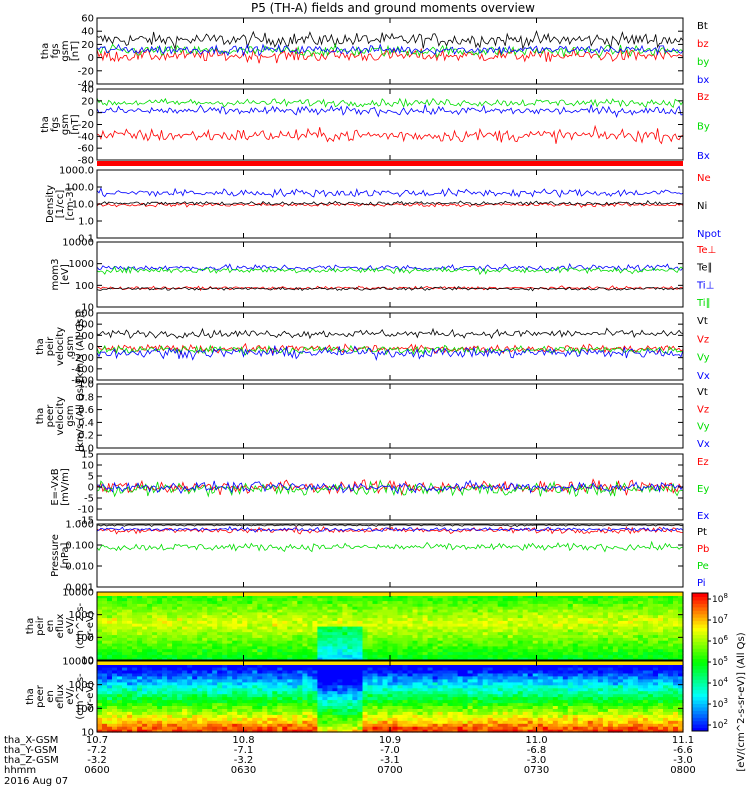 The width and height of the screenshot is (750, 800). I want to click on y-axis-label-line: gsm, so click(70, 346).